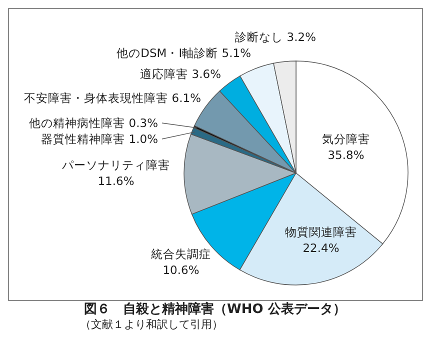  I want to click on slice-label: 不安障害・身体表現性障害, so click(96, 98).